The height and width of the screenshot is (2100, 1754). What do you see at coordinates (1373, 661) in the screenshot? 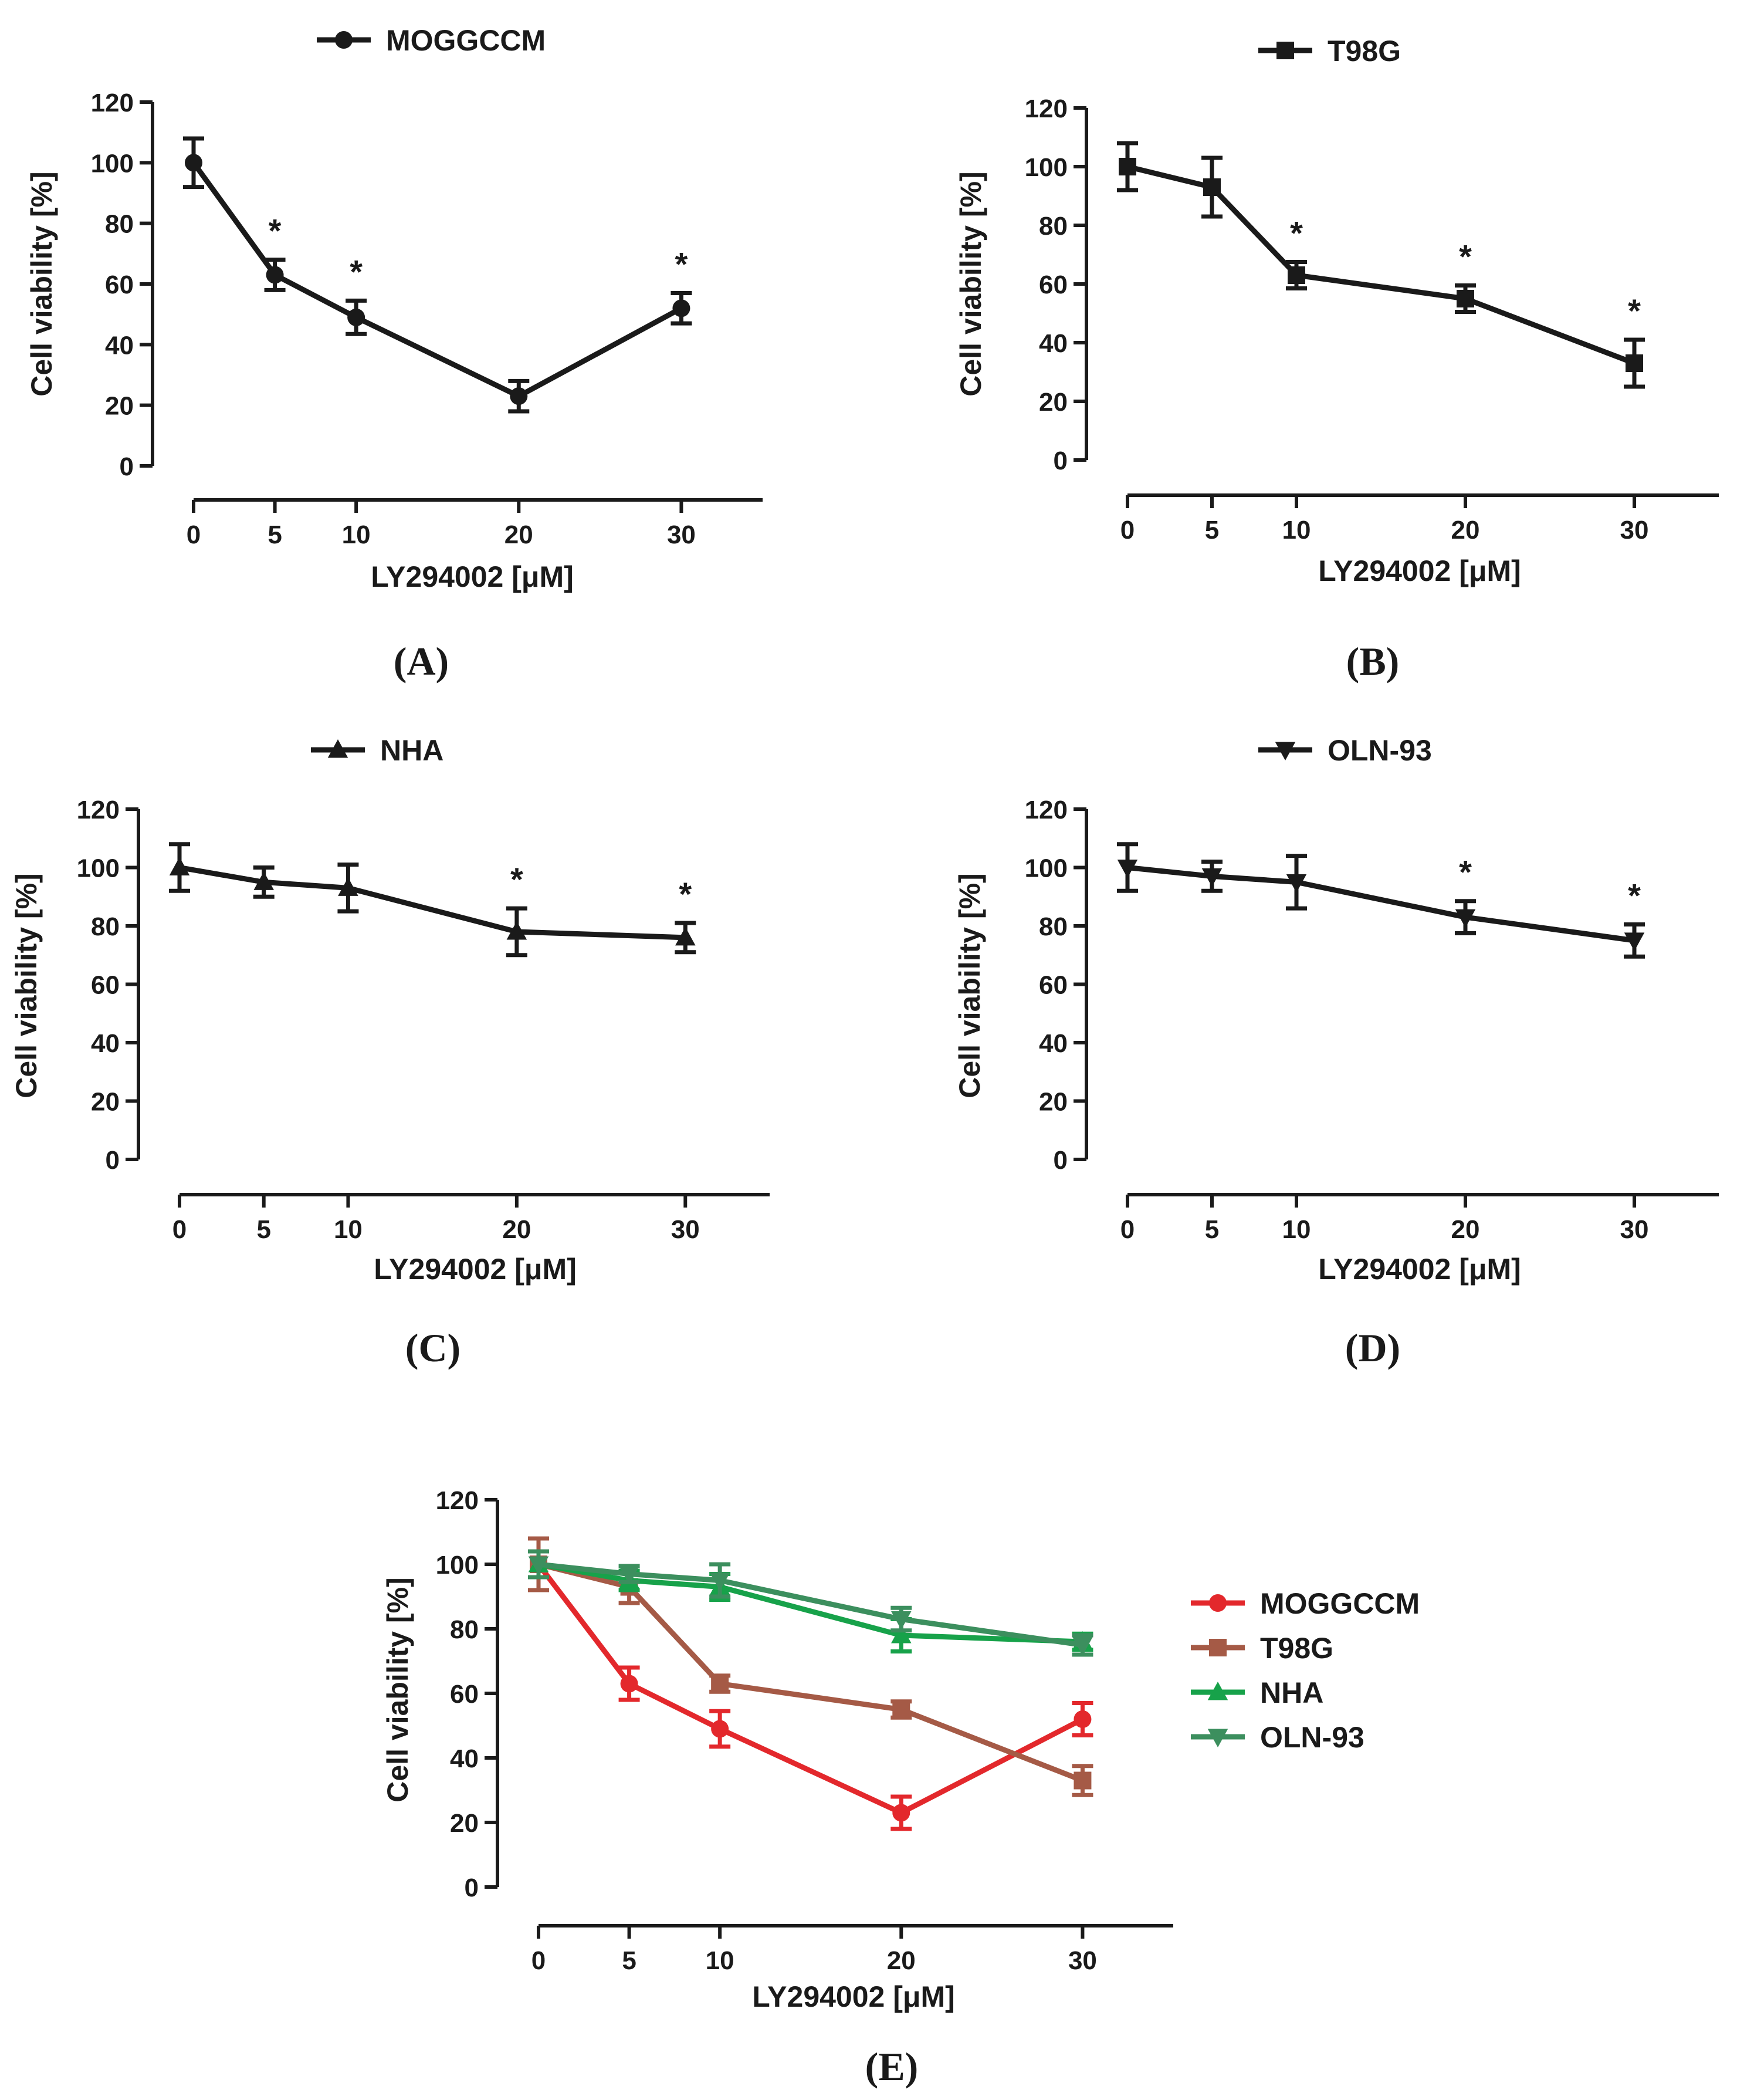
I see `panel-label: (B)` at bounding box center [1373, 661].